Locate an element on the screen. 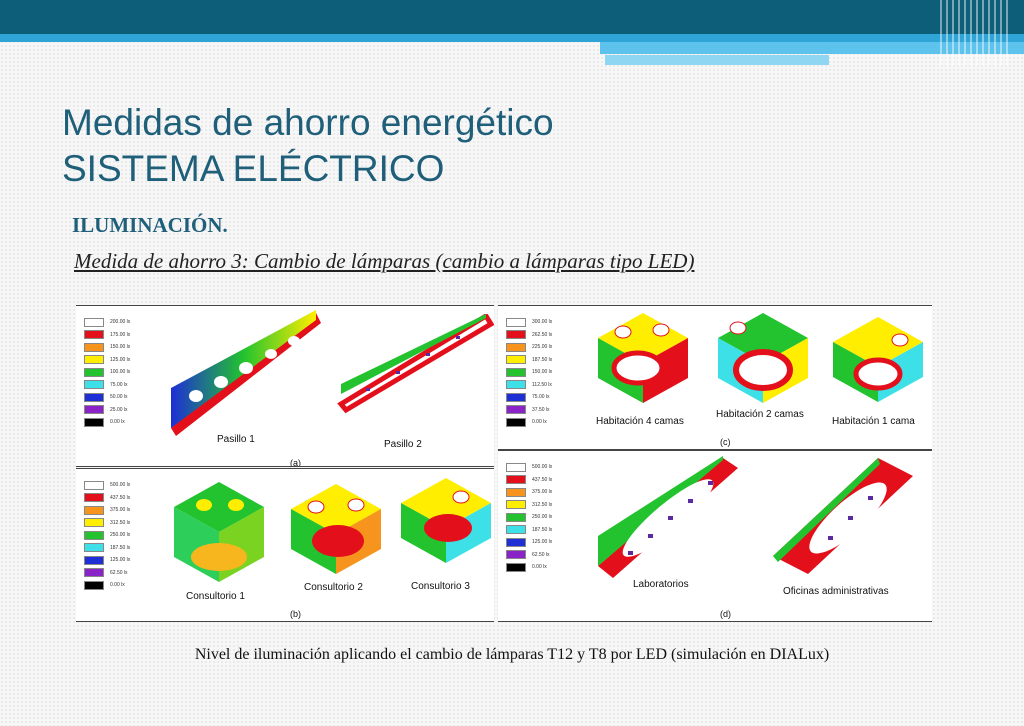  legend-row: 500.00 lx is located at coordinates (536, 467).